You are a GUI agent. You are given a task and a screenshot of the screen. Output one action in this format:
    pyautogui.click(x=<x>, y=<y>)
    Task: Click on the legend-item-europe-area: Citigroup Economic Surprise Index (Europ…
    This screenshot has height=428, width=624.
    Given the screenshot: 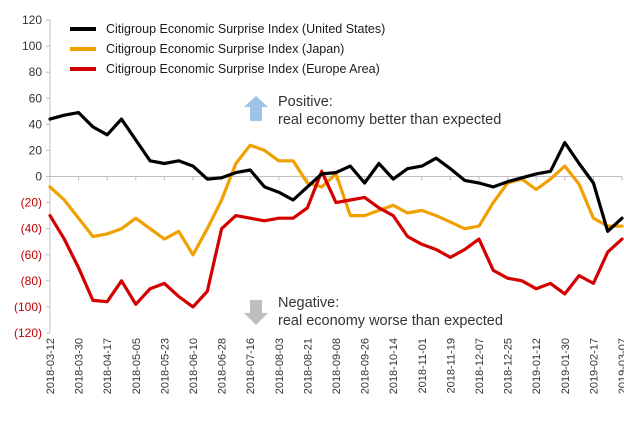 What is the action you would take?
    pyautogui.click(x=225, y=69)
    